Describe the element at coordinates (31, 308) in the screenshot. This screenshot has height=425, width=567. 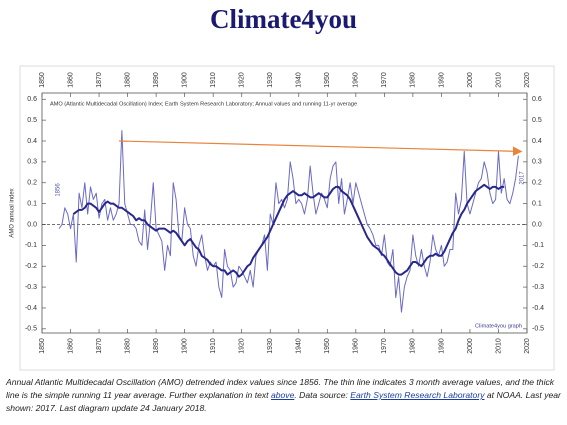
I see `y-tick-label: -0.4` at that location.